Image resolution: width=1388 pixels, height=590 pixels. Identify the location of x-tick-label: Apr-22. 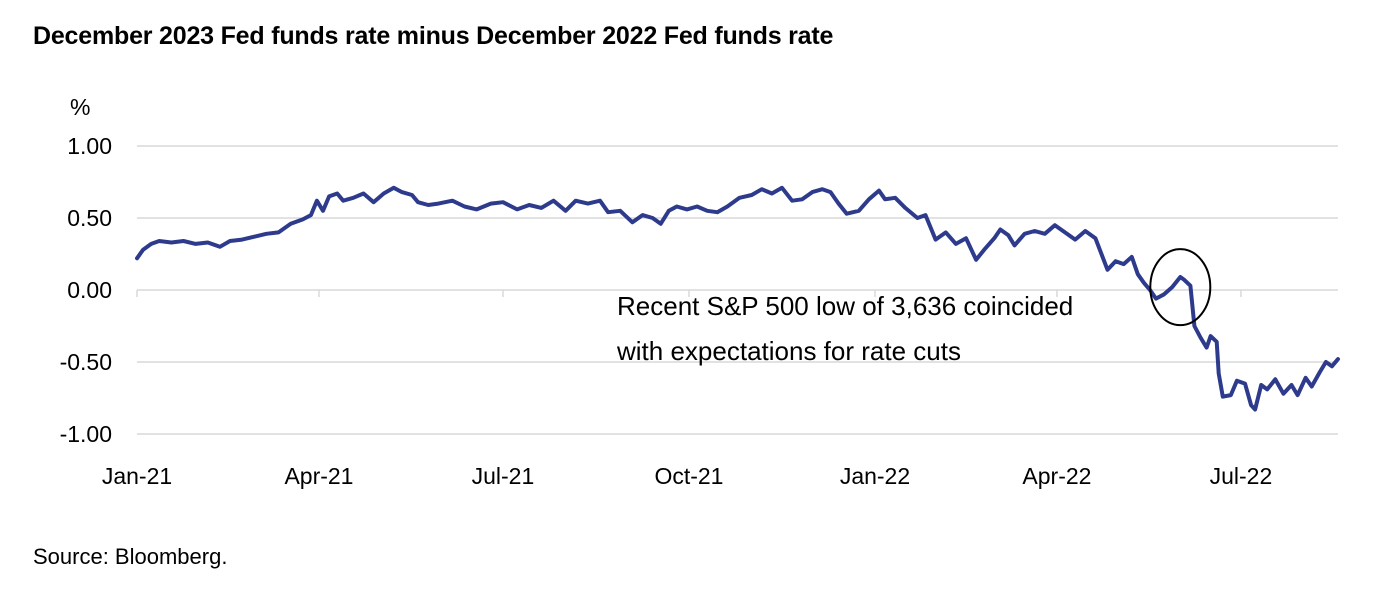
(1056, 476).